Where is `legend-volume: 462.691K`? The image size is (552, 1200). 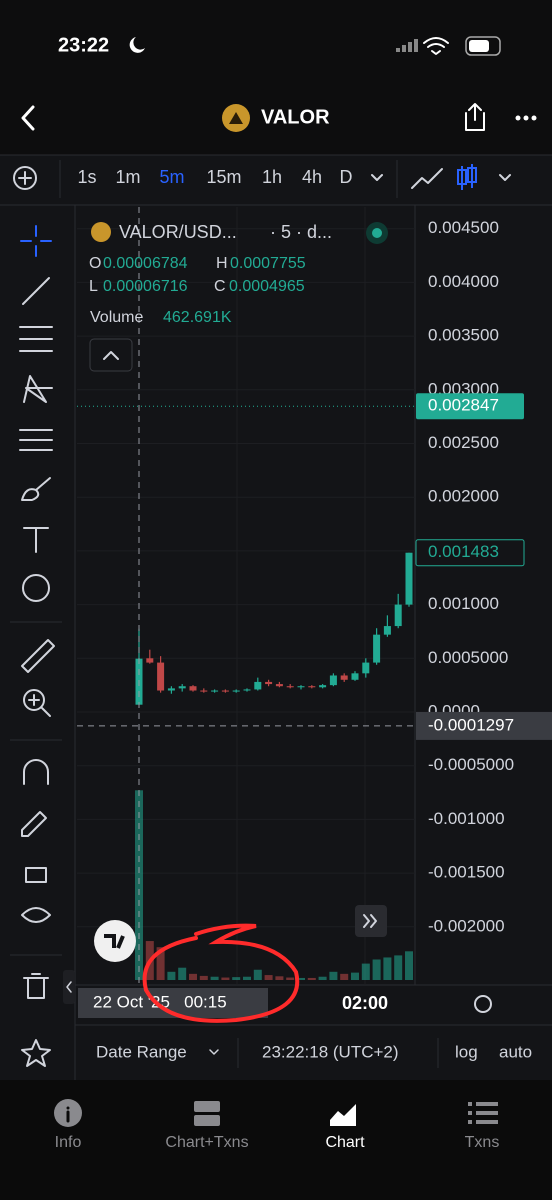
legend-volume: 462.691K is located at coordinates (197, 317).